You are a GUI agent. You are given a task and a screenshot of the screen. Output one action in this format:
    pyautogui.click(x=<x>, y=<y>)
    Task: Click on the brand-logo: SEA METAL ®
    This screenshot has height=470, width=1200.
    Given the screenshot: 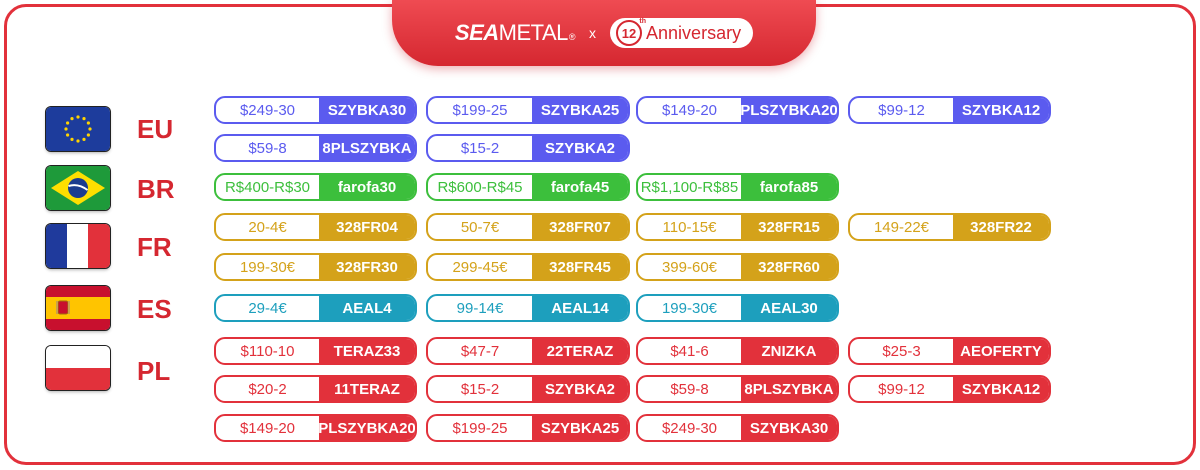 What is the action you would take?
    pyautogui.click(x=515, y=33)
    